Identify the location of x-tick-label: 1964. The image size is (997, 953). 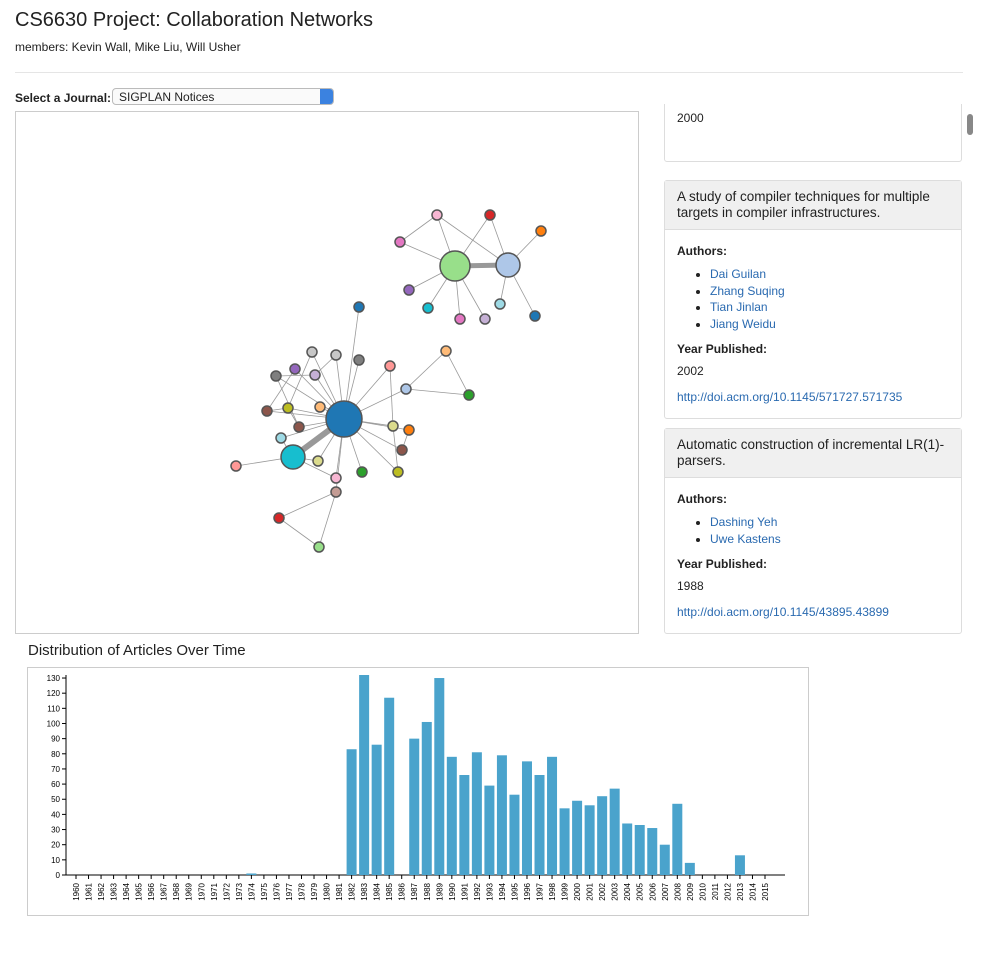
(126, 891).